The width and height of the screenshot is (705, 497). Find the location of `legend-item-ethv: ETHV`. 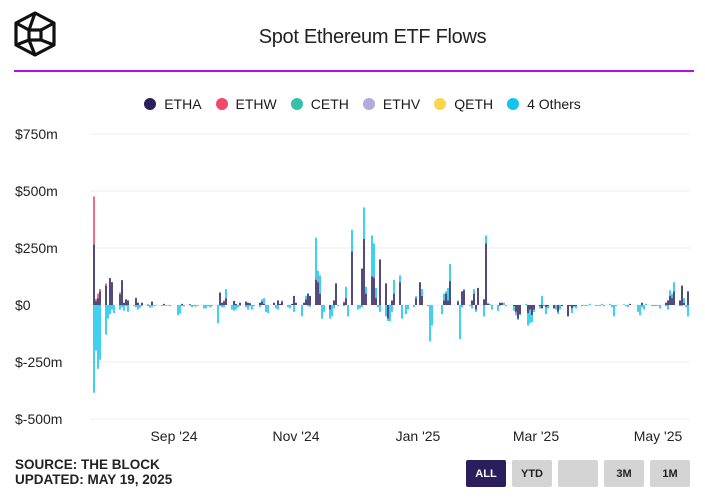

legend-item-ethv: ETHV is located at coordinates (391, 104).